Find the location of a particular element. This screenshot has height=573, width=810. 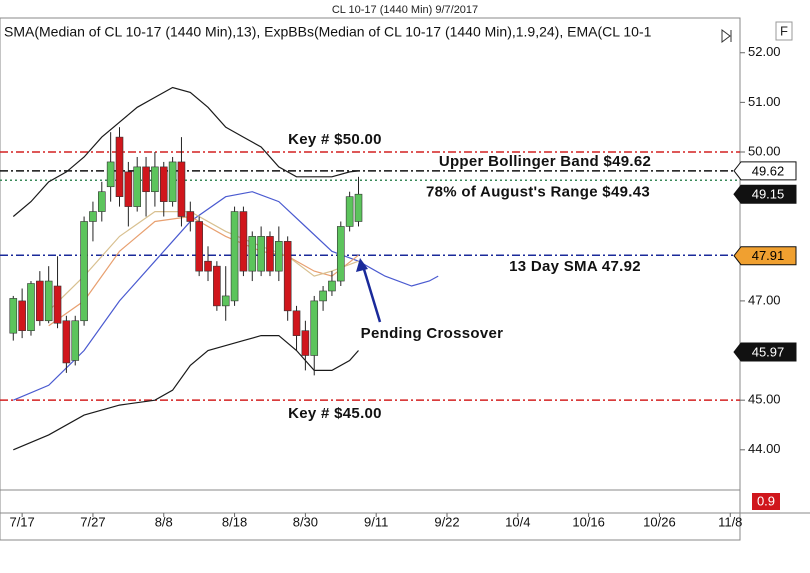

x-tick-label: 10/26 is located at coordinates (659, 521).